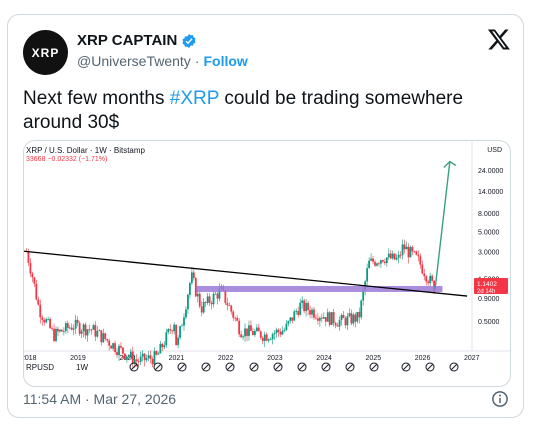  What do you see at coordinates (254, 367) in the screenshot?
I see `target-icon` at bounding box center [254, 367].